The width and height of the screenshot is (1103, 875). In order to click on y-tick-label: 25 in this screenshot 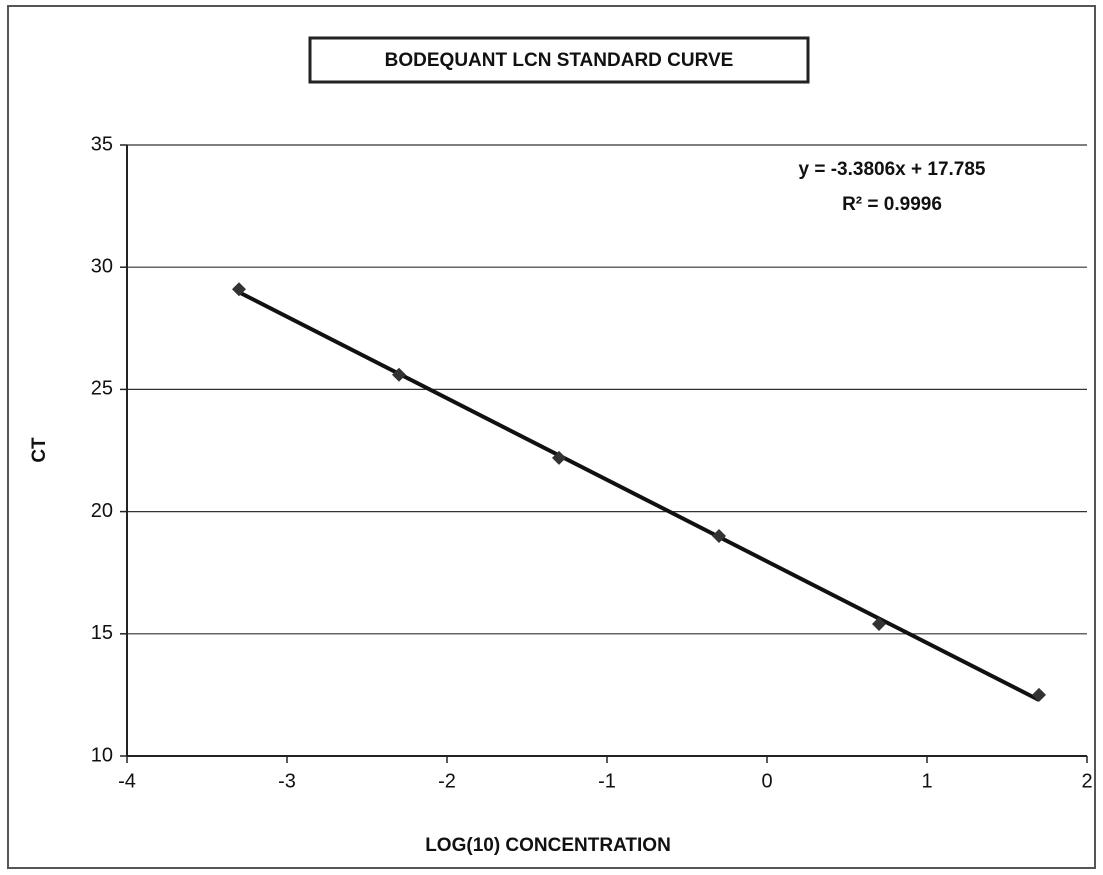, I will do `click(102, 389)`.